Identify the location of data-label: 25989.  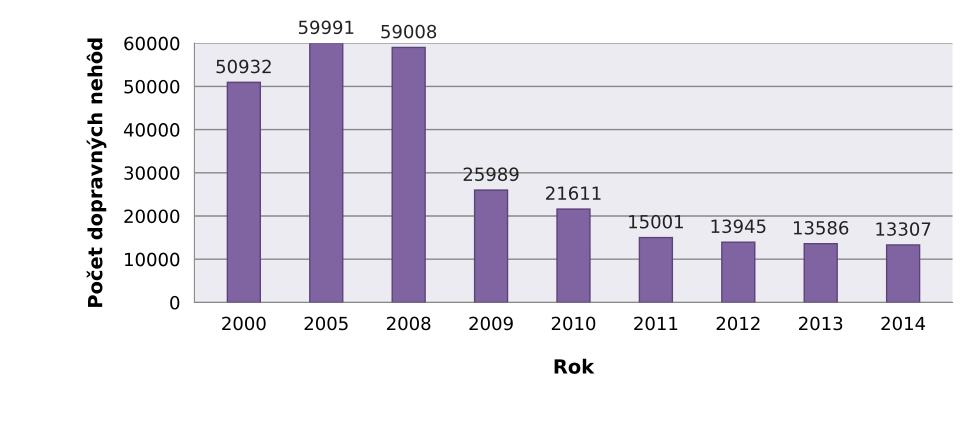
(491, 174).